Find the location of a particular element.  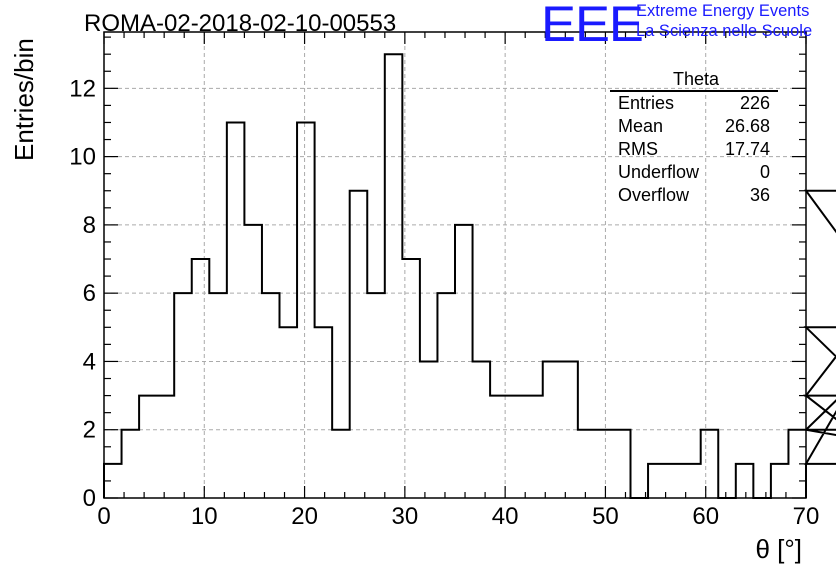

stats-key: RMS is located at coordinates (638, 149).